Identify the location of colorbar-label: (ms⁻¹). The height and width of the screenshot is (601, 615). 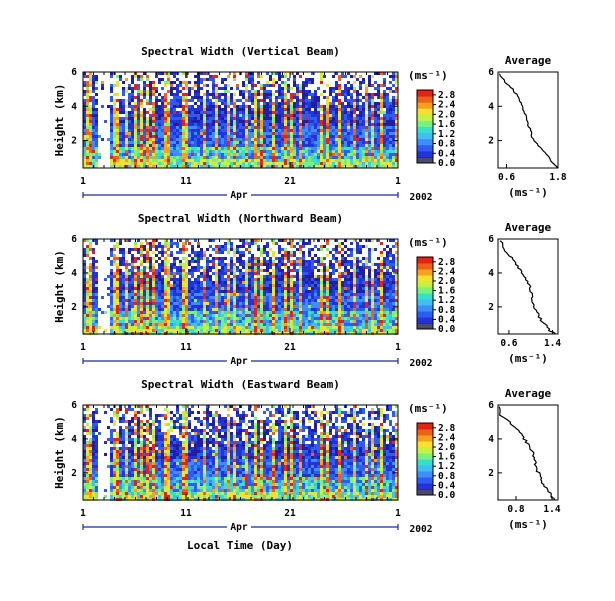
(428, 408).